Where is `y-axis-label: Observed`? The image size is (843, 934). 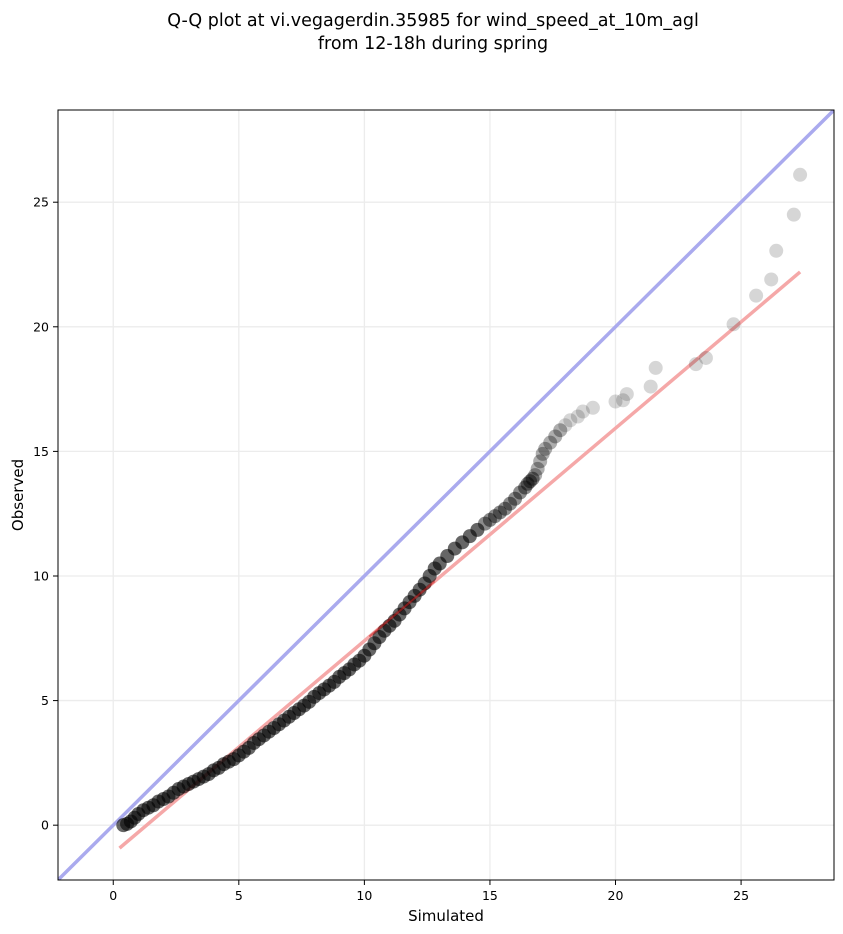 y-axis-label: Observed is located at coordinates (18, 495).